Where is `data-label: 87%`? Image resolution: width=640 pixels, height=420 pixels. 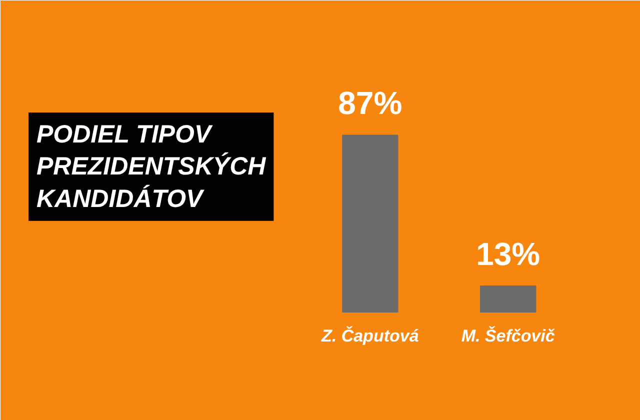 data-label: 87% is located at coordinates (370, 103).